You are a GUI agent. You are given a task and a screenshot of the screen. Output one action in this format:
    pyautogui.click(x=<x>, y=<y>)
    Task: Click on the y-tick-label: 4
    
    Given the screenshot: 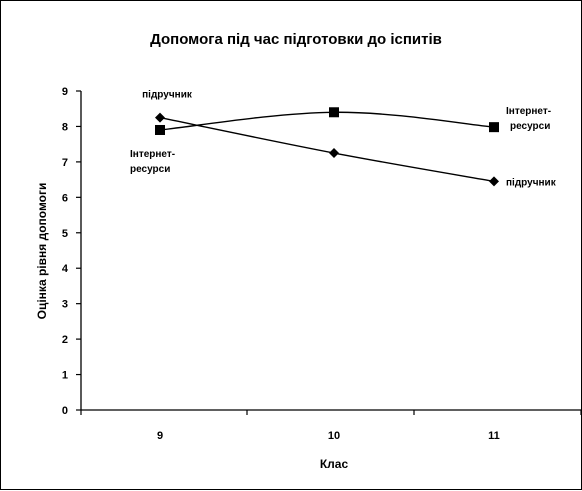 What is the action you would take?
    pyautogui.click(x=65, y=269)
    